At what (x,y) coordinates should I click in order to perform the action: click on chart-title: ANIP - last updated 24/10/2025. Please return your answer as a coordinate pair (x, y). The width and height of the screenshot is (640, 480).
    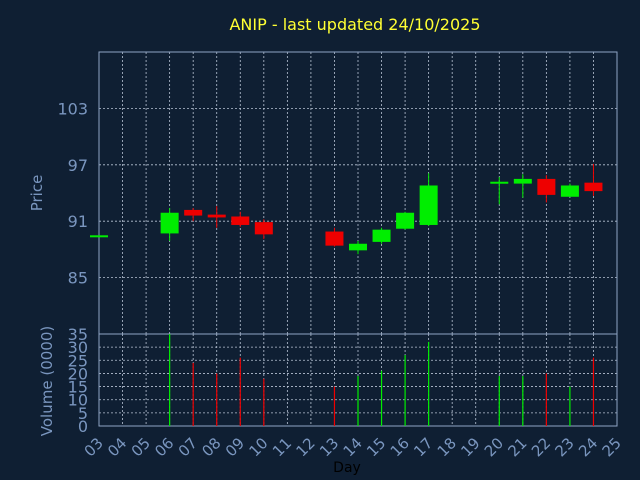
    Looking at the image, I should click on (354, 24).